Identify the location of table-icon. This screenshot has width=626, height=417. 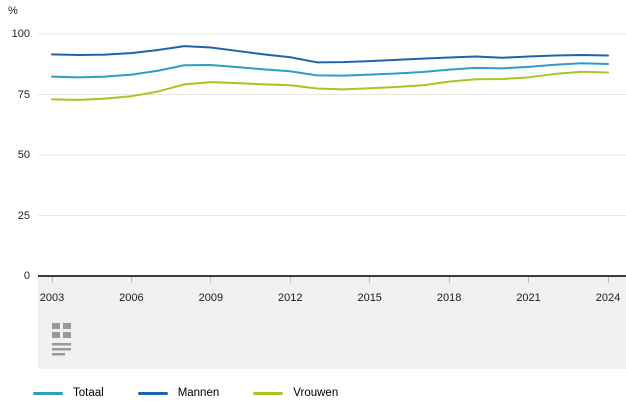
(61, 339).